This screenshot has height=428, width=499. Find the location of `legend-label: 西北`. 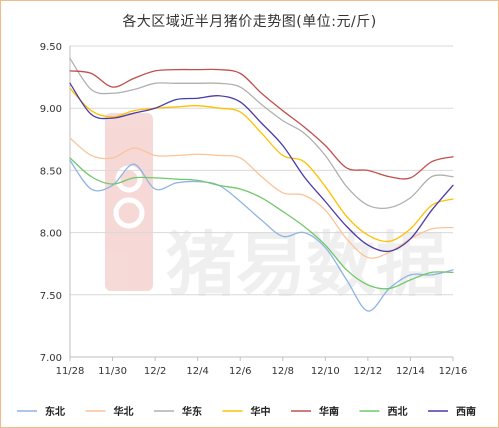

legend-label: 西北 is located at coordinates (398, 411).